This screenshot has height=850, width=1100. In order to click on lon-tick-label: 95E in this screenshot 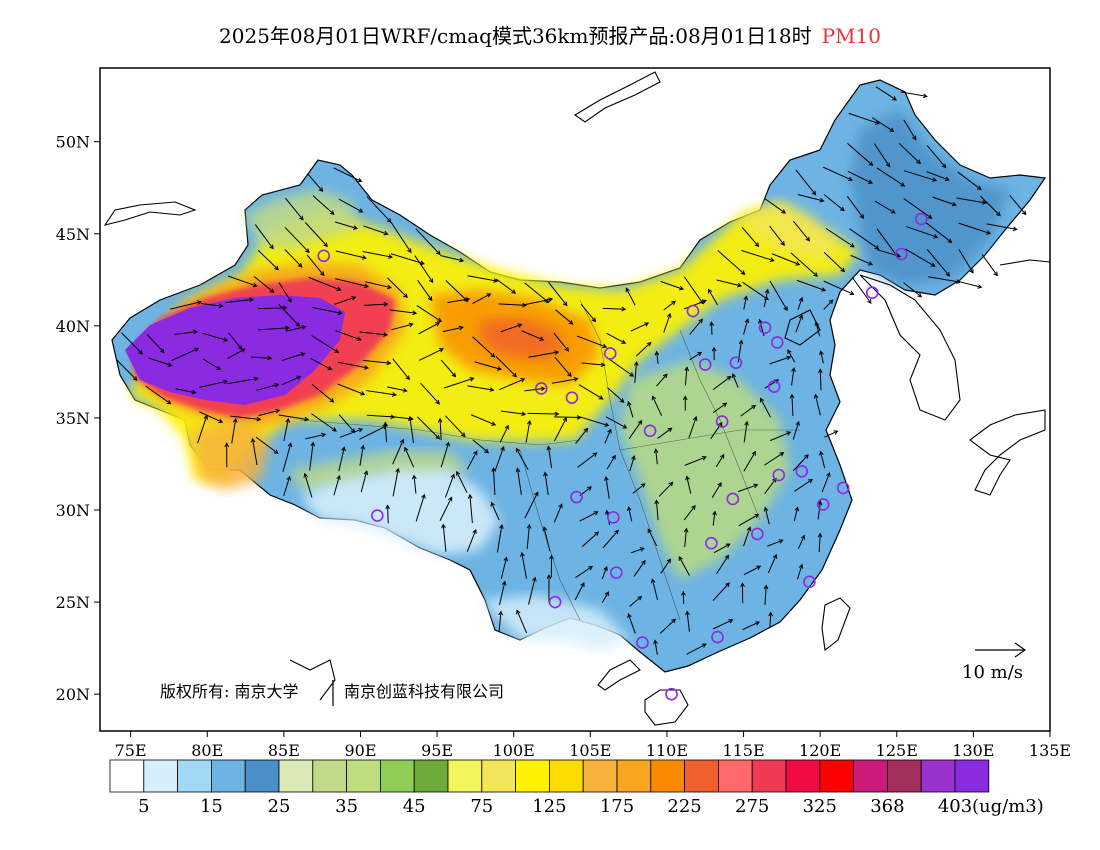, I will do `click(437, 750)`.